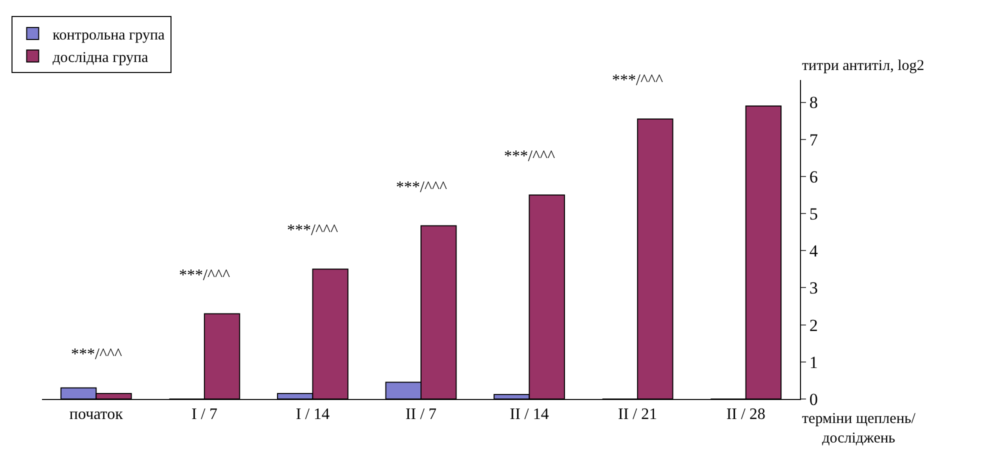  Describe the element at coordinates (813, 140) in the screenshot. I see `y-tick-label: 7` at that location.